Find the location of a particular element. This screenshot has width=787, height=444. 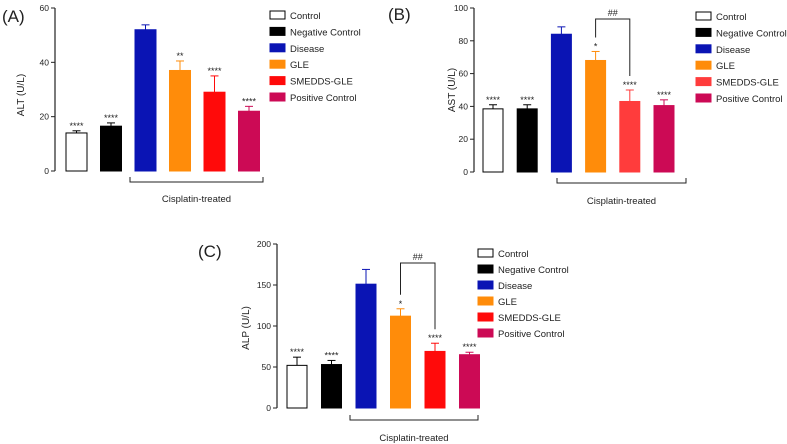

y-axis-label: ALT (U/L) is located at coordinates (21, 95).